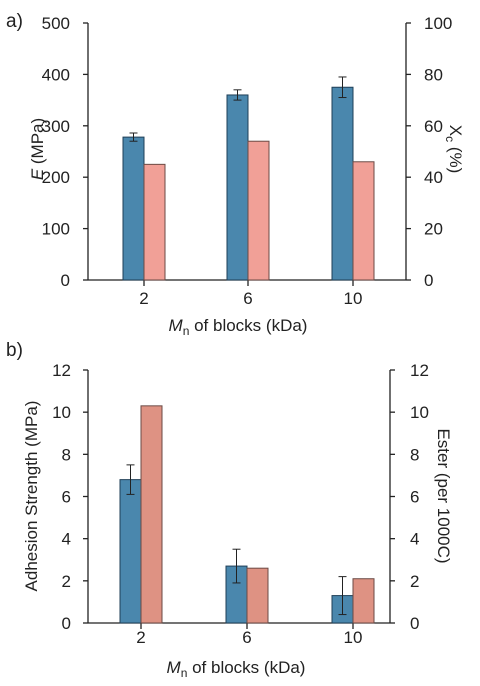  I want to click on panel-a-right-tick-label: 80, so click(433, 74).